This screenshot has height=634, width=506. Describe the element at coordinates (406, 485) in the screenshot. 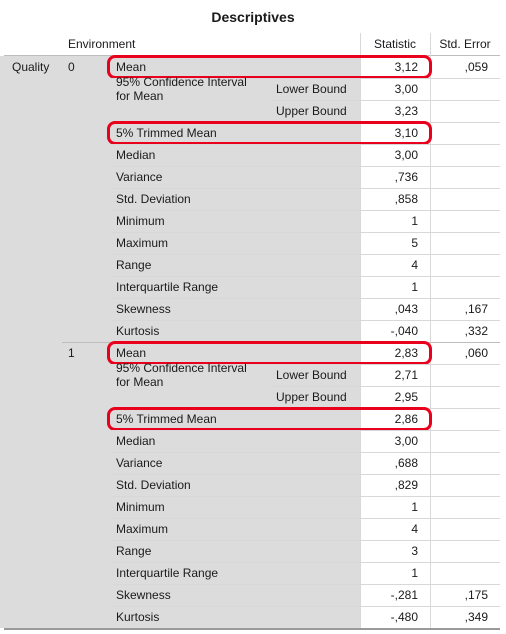

I see `statistic-value: ,829` at that location.